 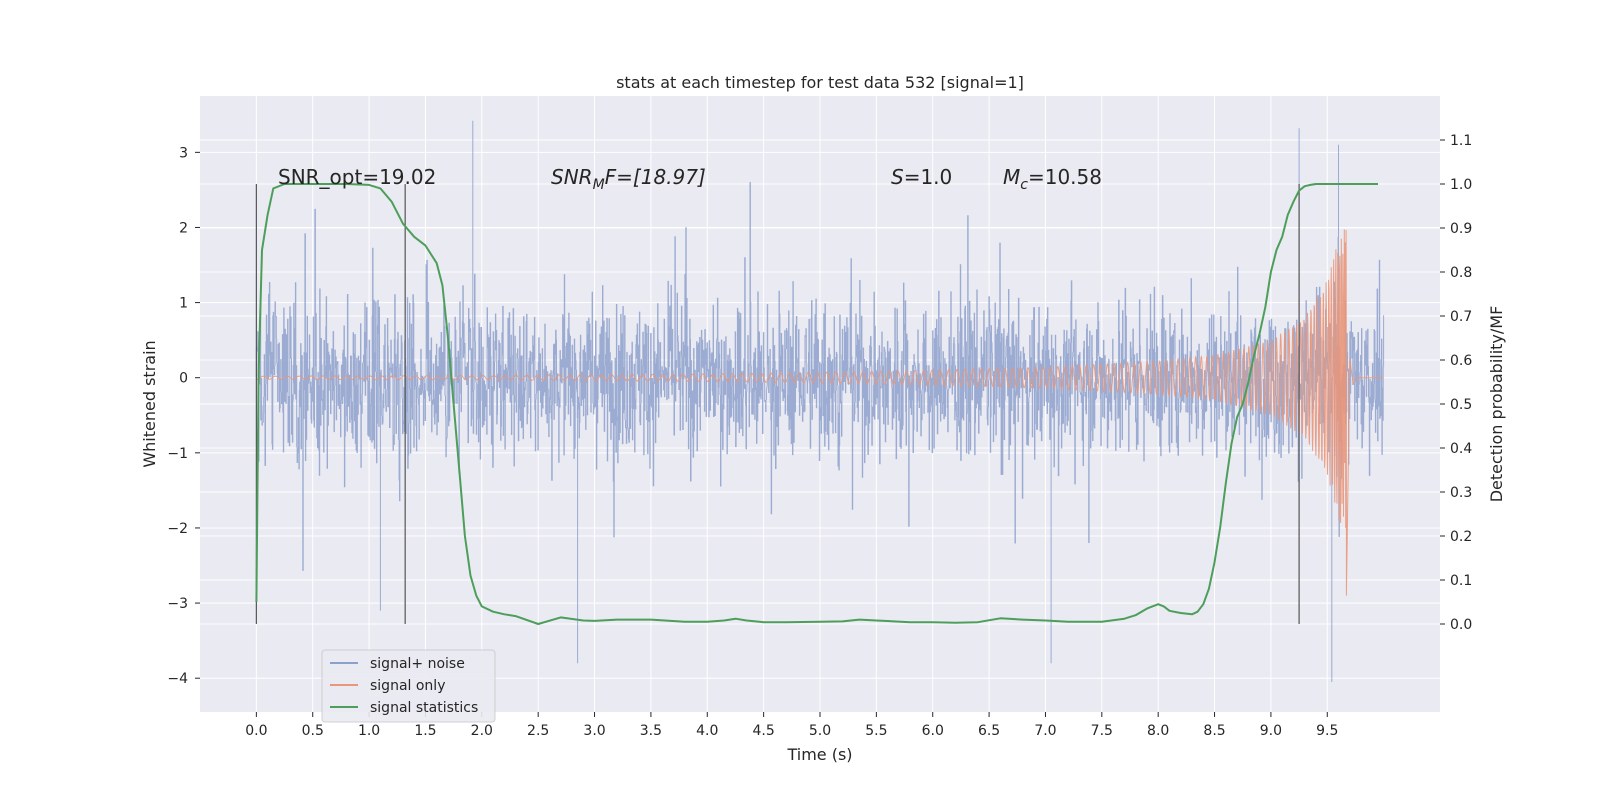 What do you see at coordinates (482, 731) in the screenshot?
I see `x-tick-label: 2.0` at bounding box center [482, 731].